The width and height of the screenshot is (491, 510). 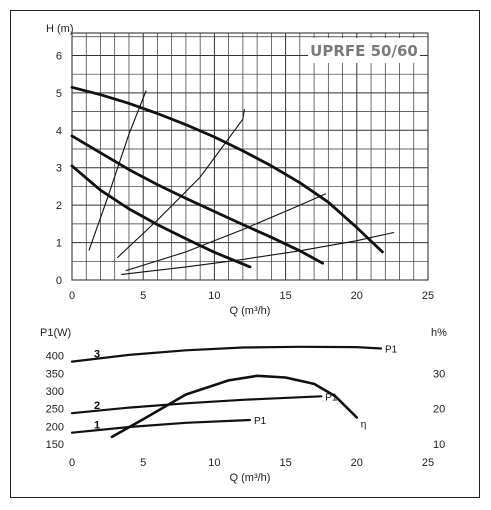 I want to click on efficiency-curve-label: η, so click(x=364, y=424).